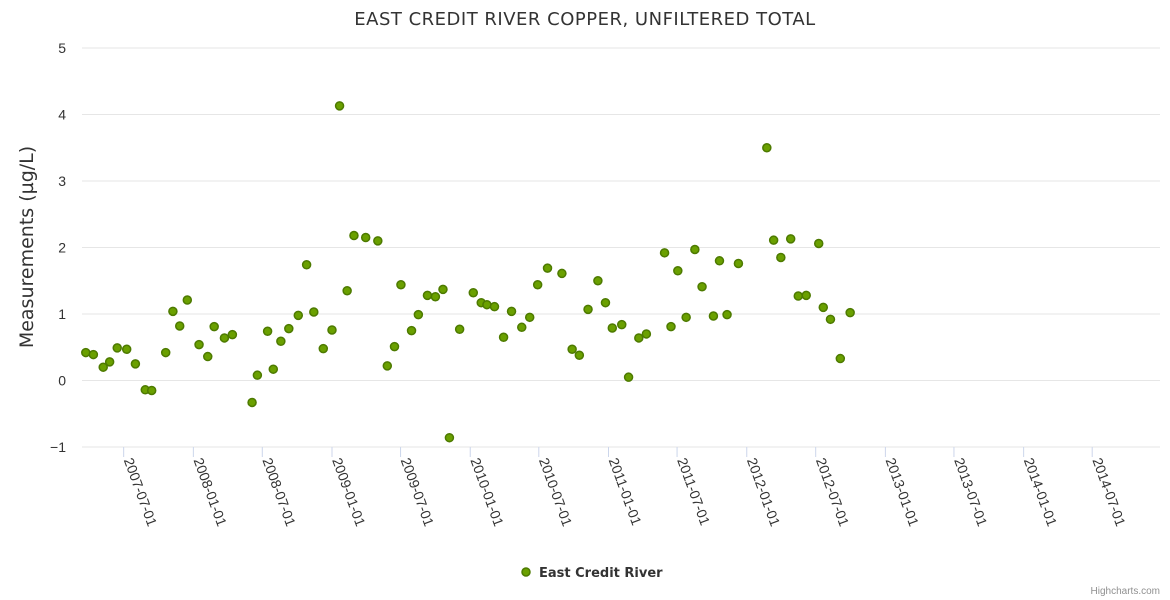  What do you see at coordinates (1041, 492) in the screenshot?
I see `x-tick-label: 2014-01-01` at bounding box center [1041, 492].